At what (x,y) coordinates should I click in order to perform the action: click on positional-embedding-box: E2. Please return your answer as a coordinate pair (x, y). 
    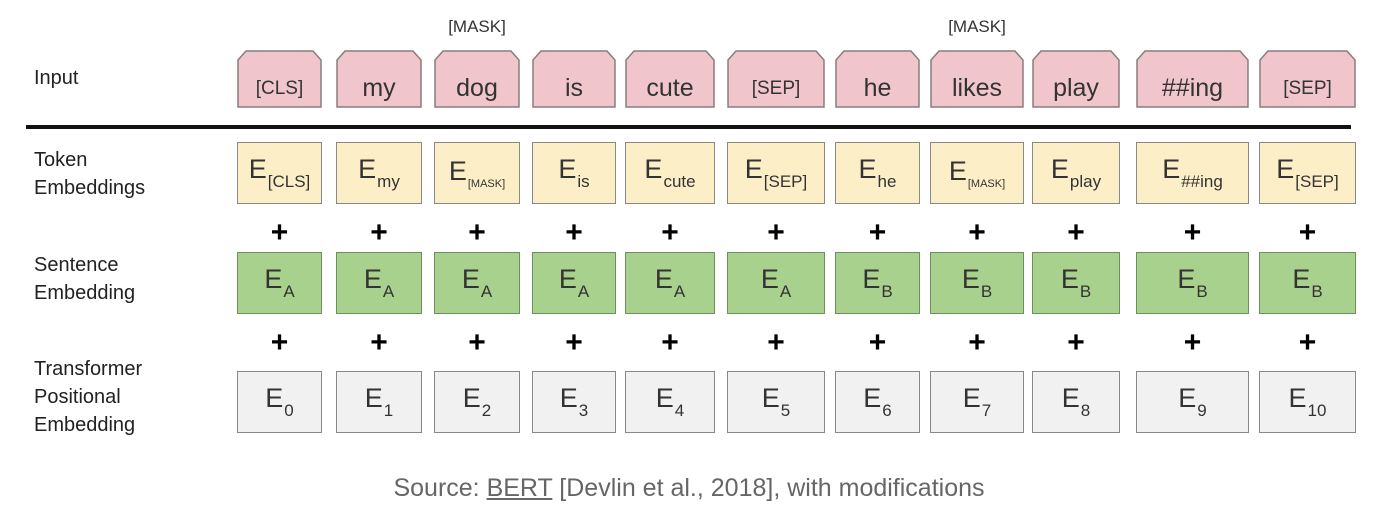
    Looking at the image, I should click on (477, 402).